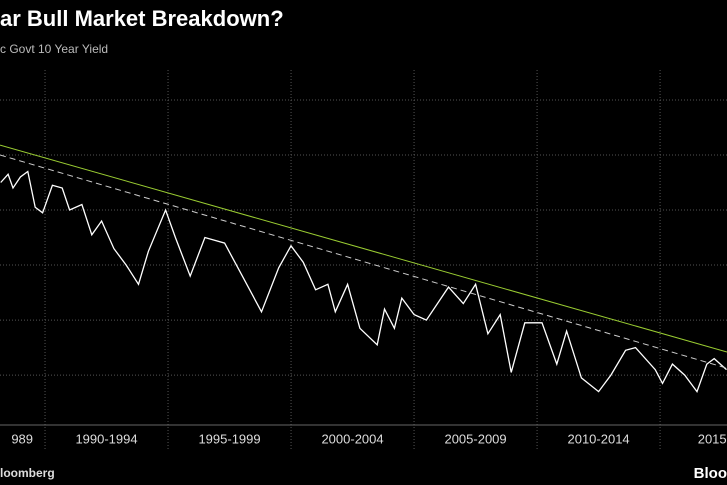  Describe the element at coordinates (142, 18) in the screenshot. I see `chart-title: ar Bull Market Breakdown?` at that location.